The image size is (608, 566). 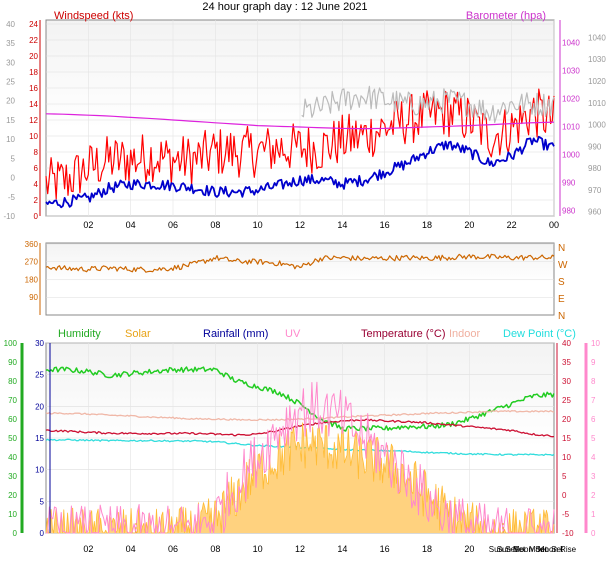 What do you see at coordinates (32, 262) in the screenshot?
I see `direction-tick-label: 270` at bounding box center [32, 262].